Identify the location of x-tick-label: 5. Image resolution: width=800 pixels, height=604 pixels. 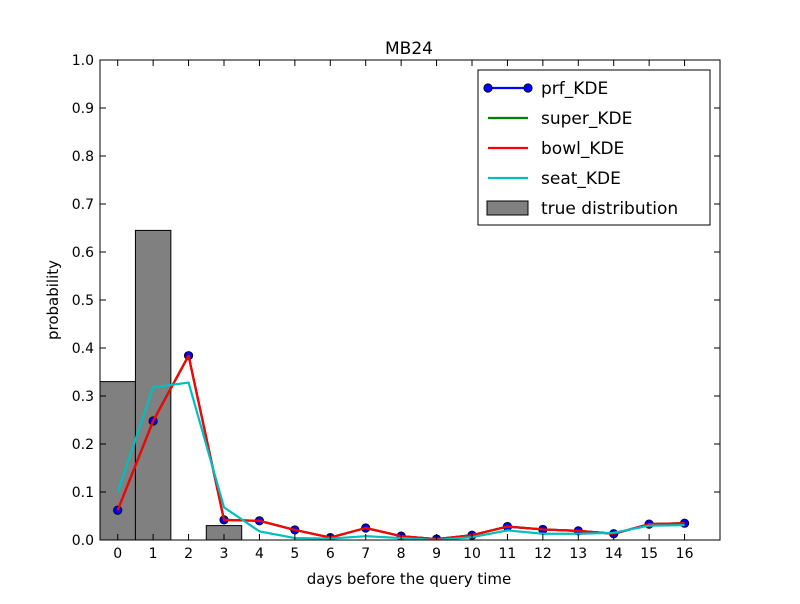
(294, 554).